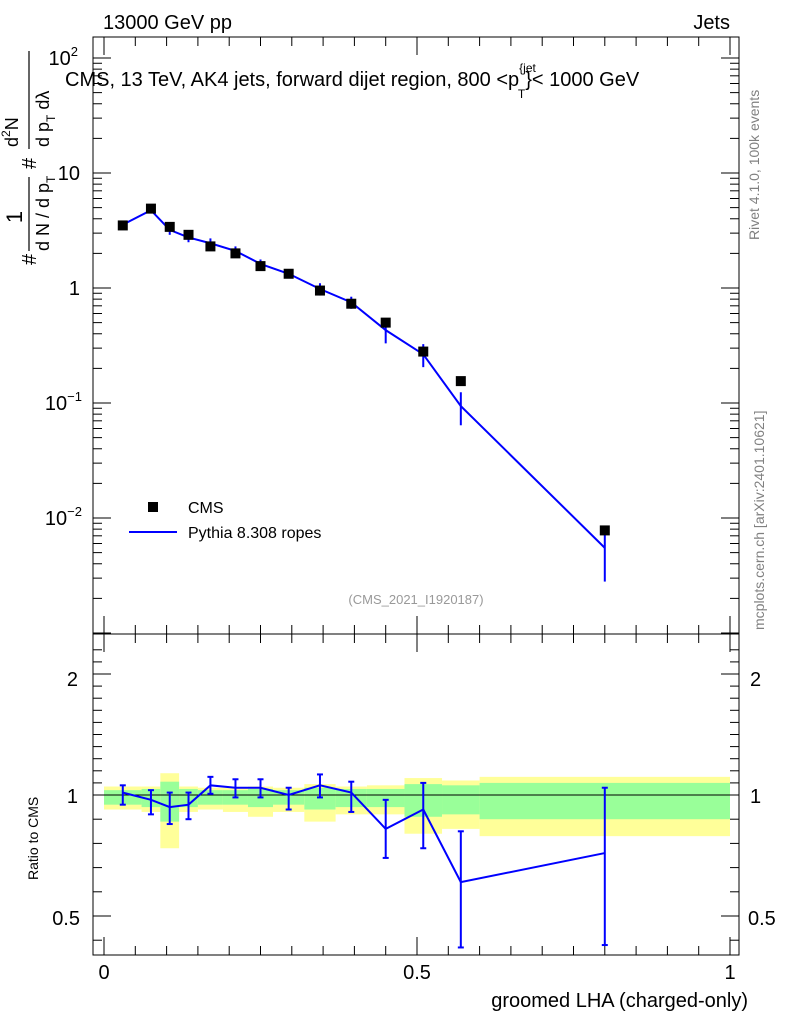  What do you see at coordinates (153, 507) in the screenshot?
I see `legend-cms-marker` at bounding box center [153, 507].